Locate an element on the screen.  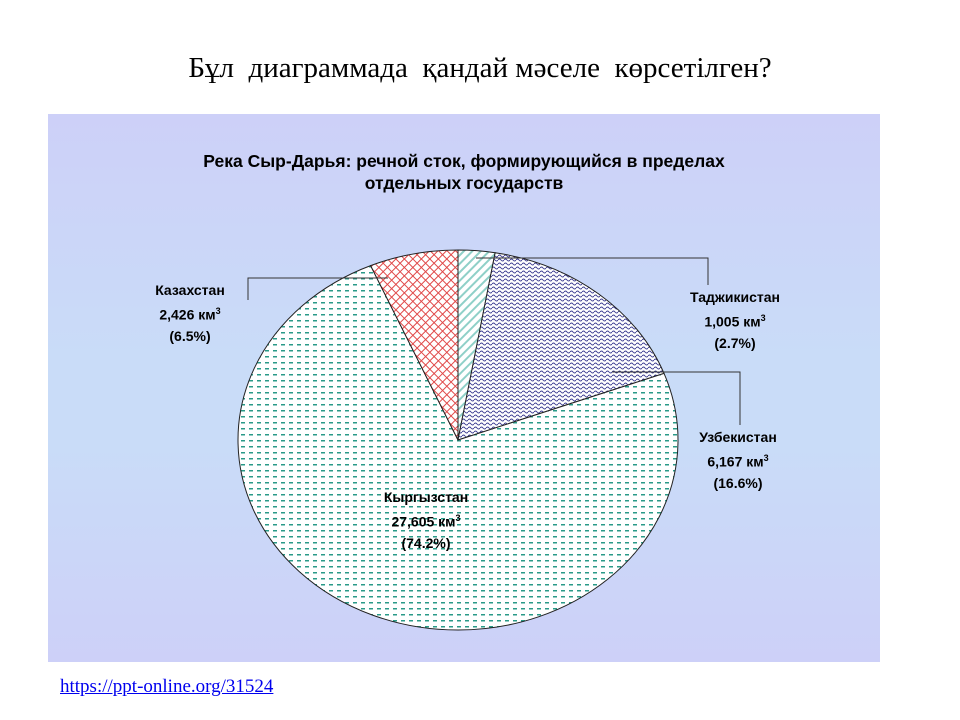
chart-title-line-2: отдельных государств is located at coordinates (464, 183).